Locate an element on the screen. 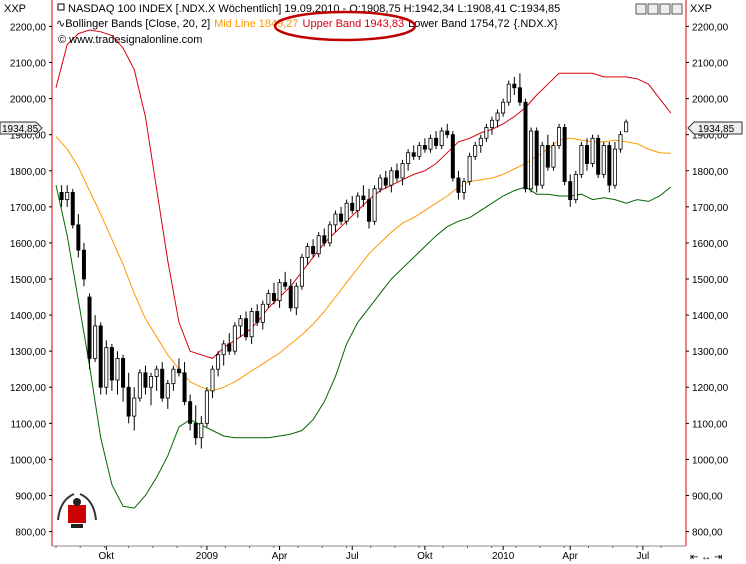  x-axis: Okt 2009 Apr Jul Okt 2010 Apr Jul is located at coordinates (358, 554).